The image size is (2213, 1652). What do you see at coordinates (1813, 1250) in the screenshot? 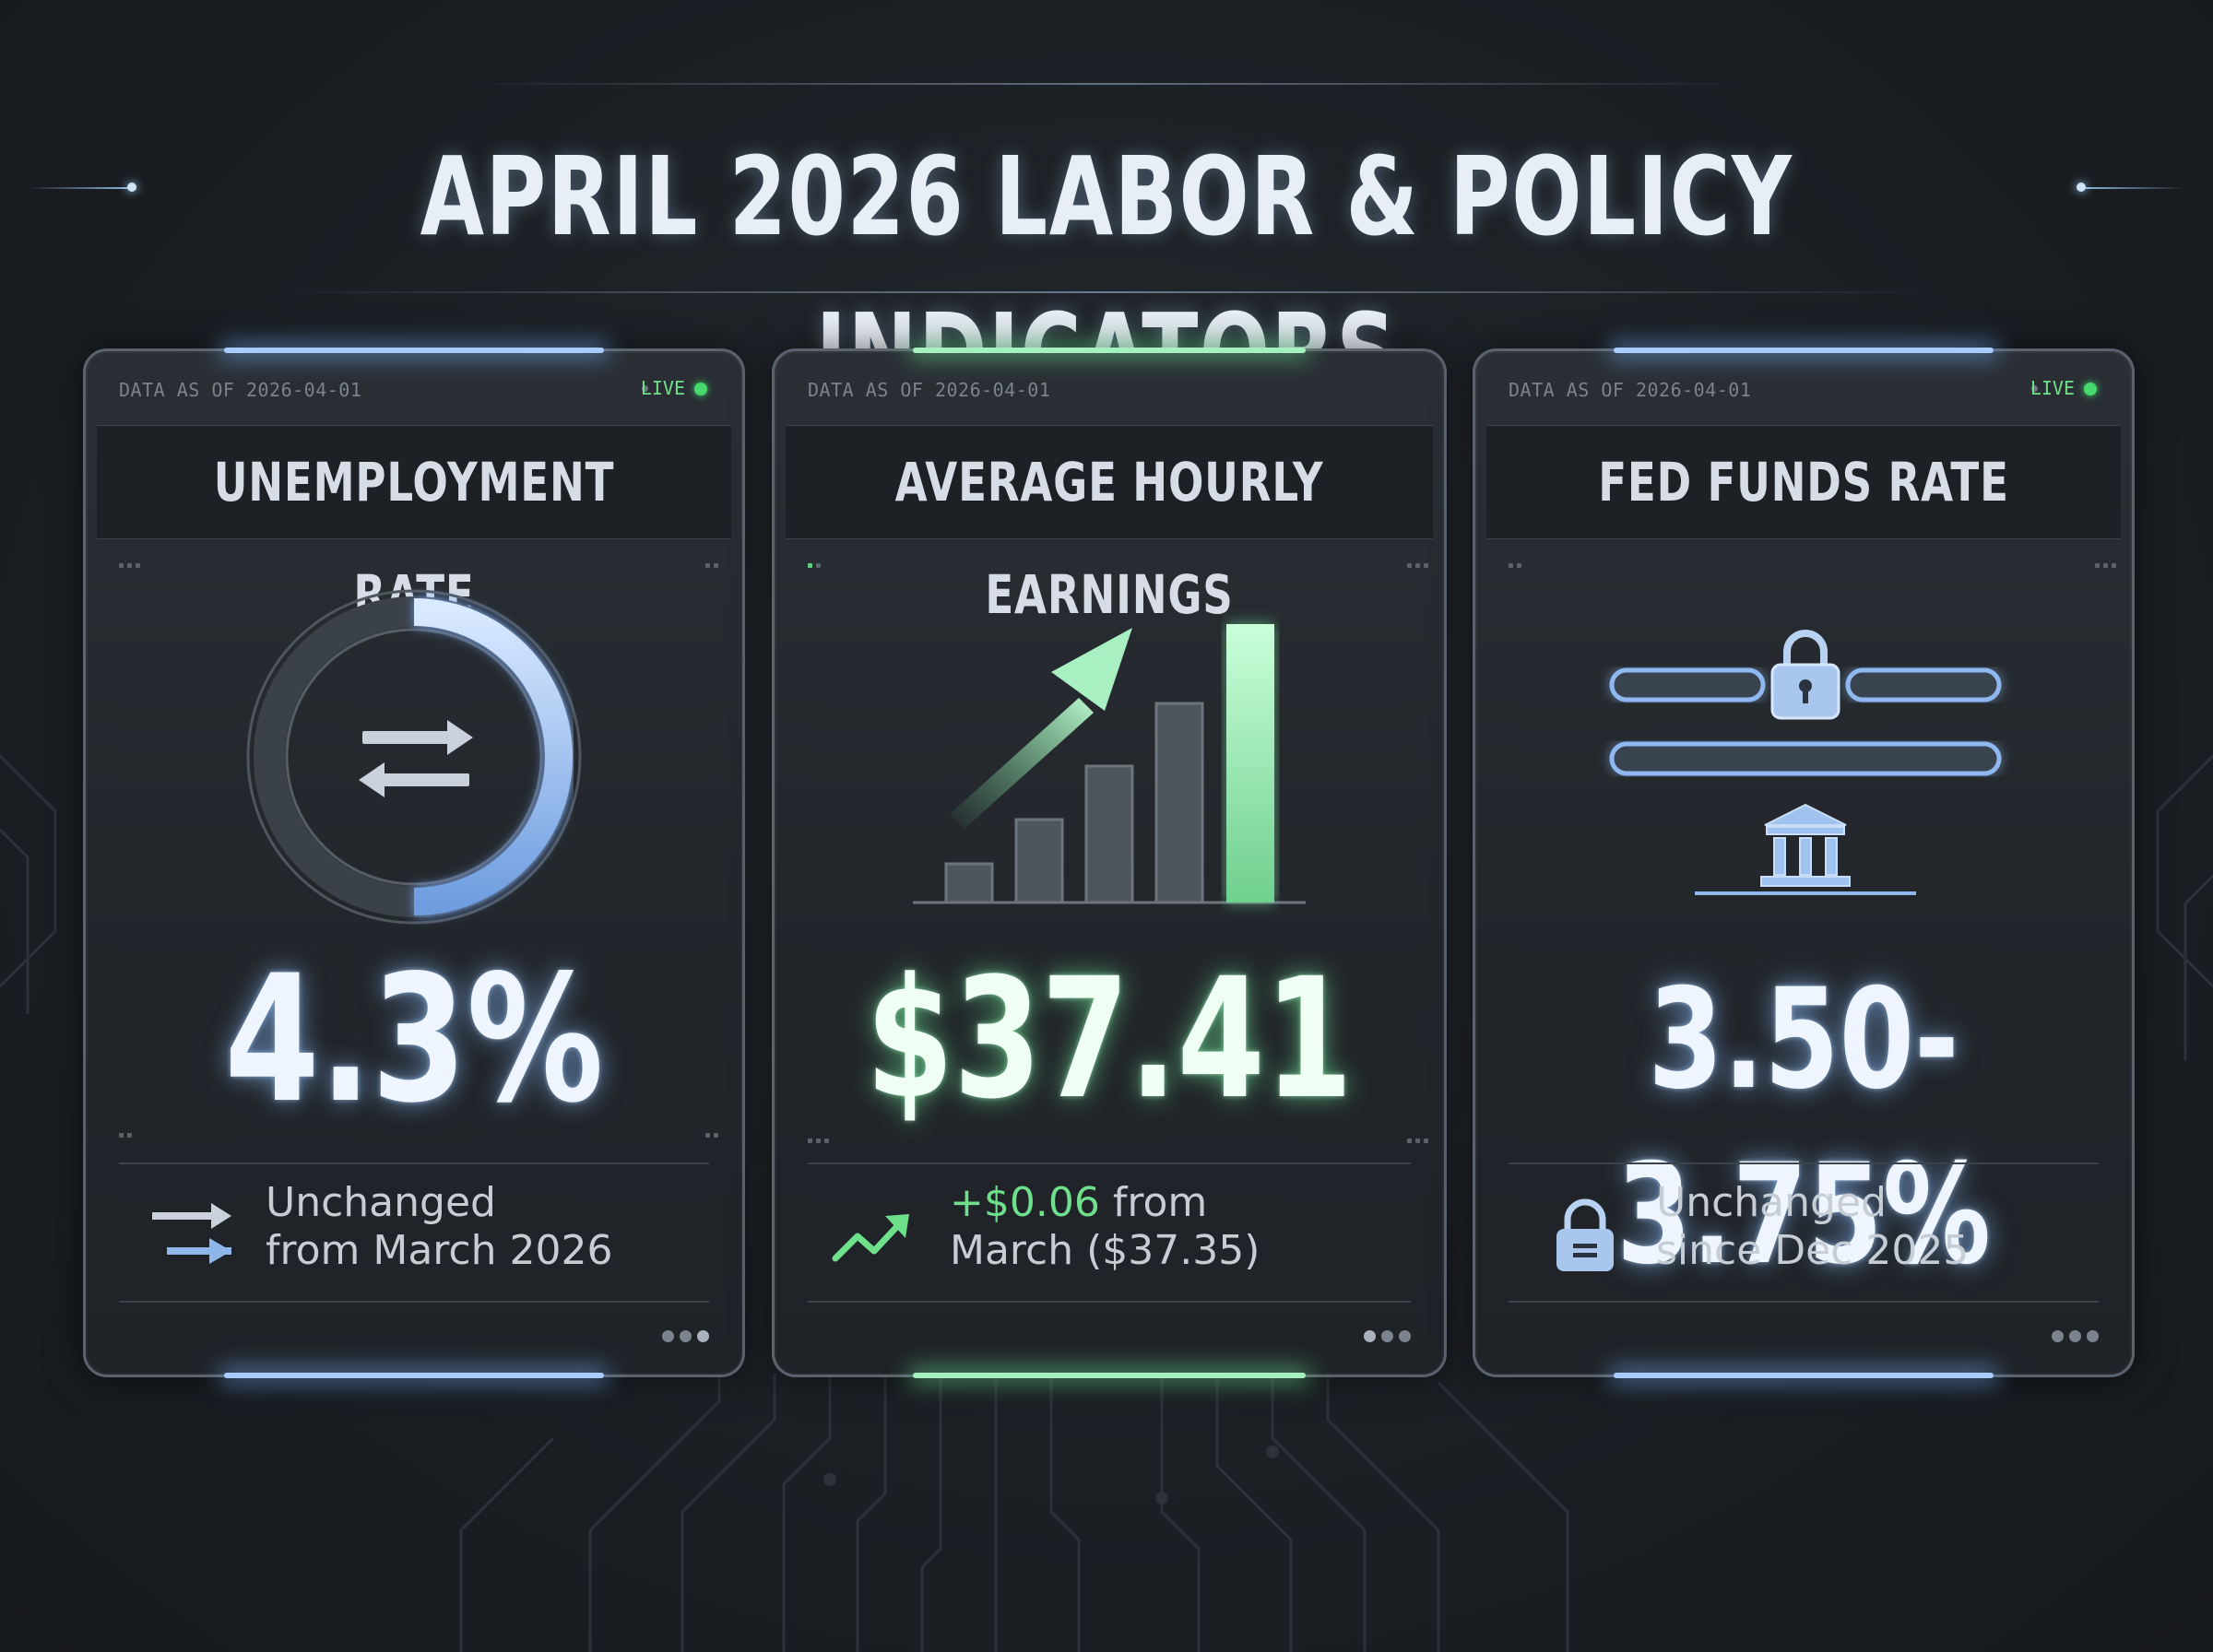
I see `change-line-2: since Dec 2025` at bounding box center [1813, 1250].